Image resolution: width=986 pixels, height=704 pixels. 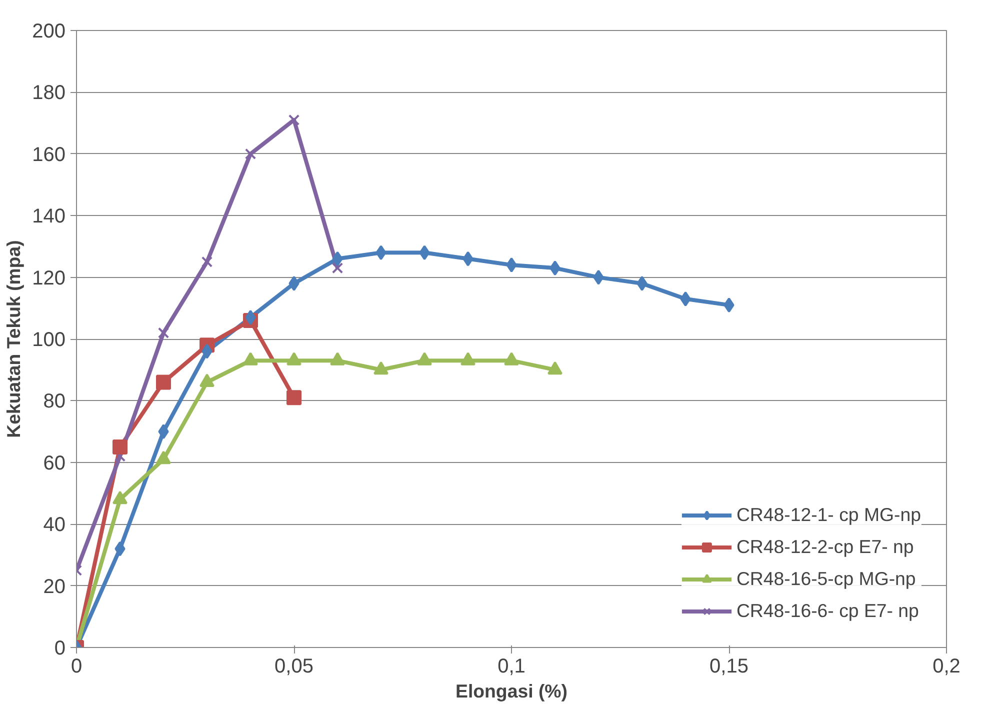 I want to click on x-axis-title: Elongasi (%), so click(x=512, y=691).